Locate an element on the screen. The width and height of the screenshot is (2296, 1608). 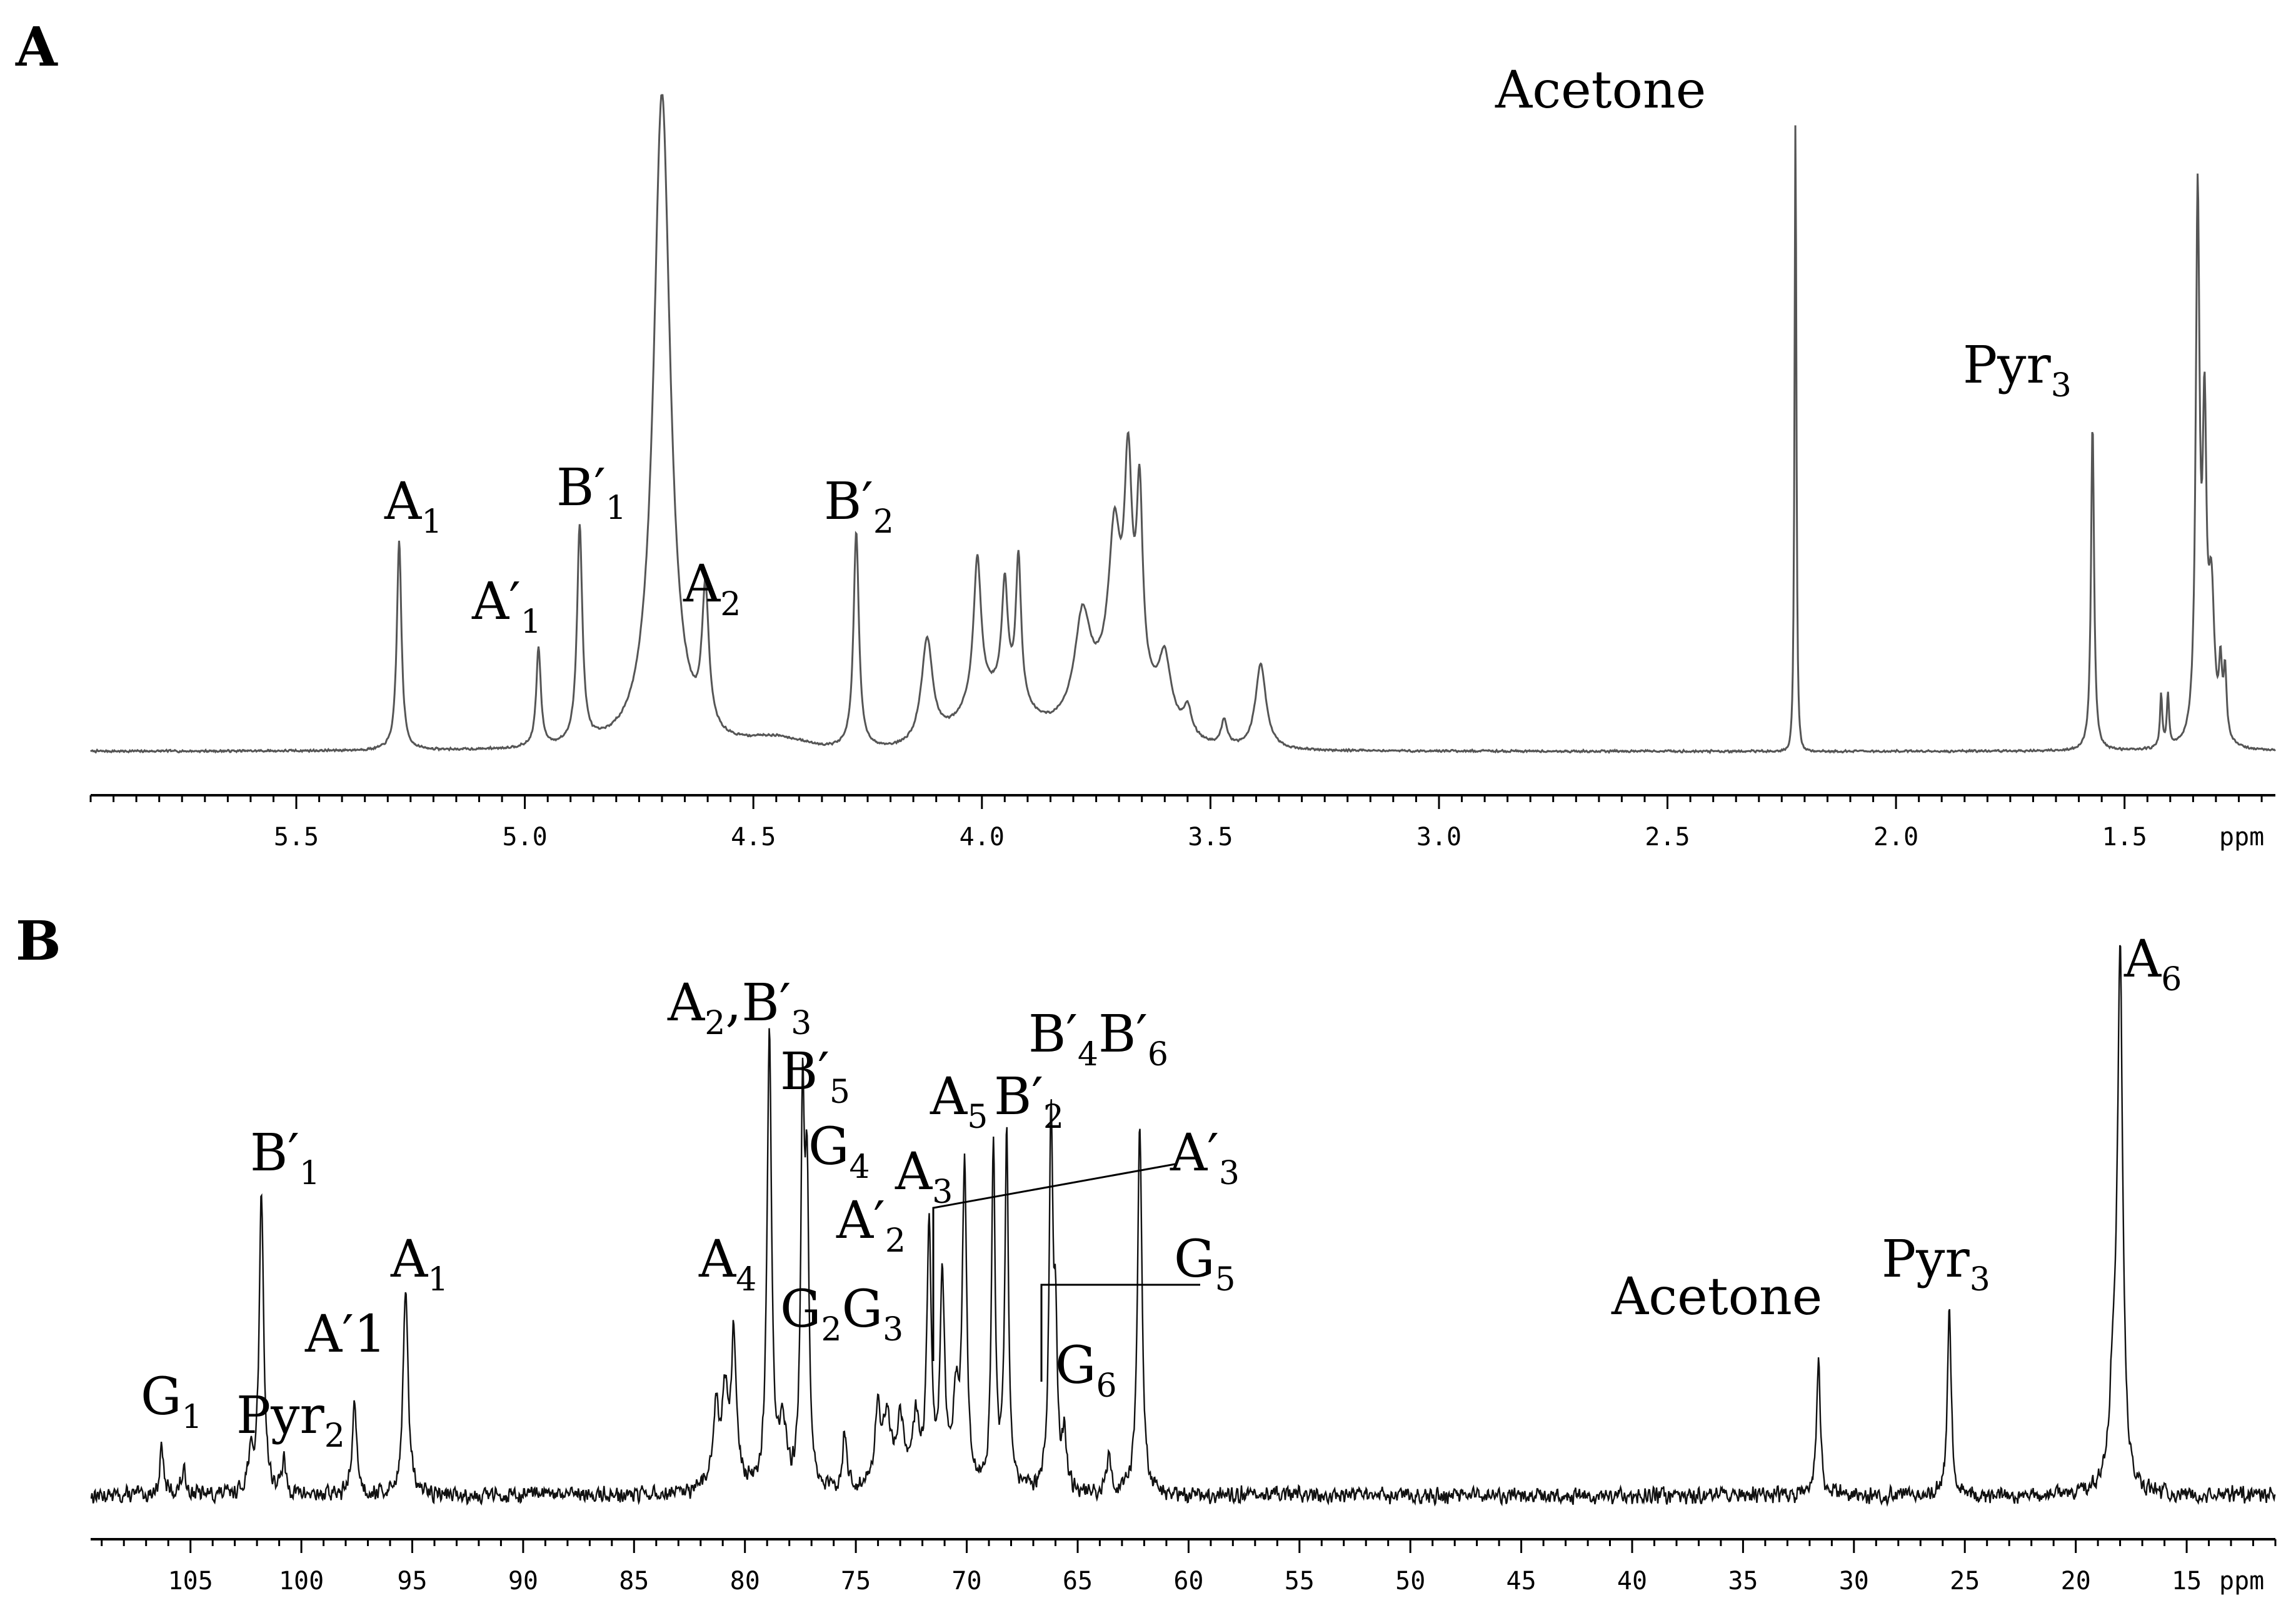
panel-a-label-a-prime-1: A′1 is located at coordinates (506, 606).